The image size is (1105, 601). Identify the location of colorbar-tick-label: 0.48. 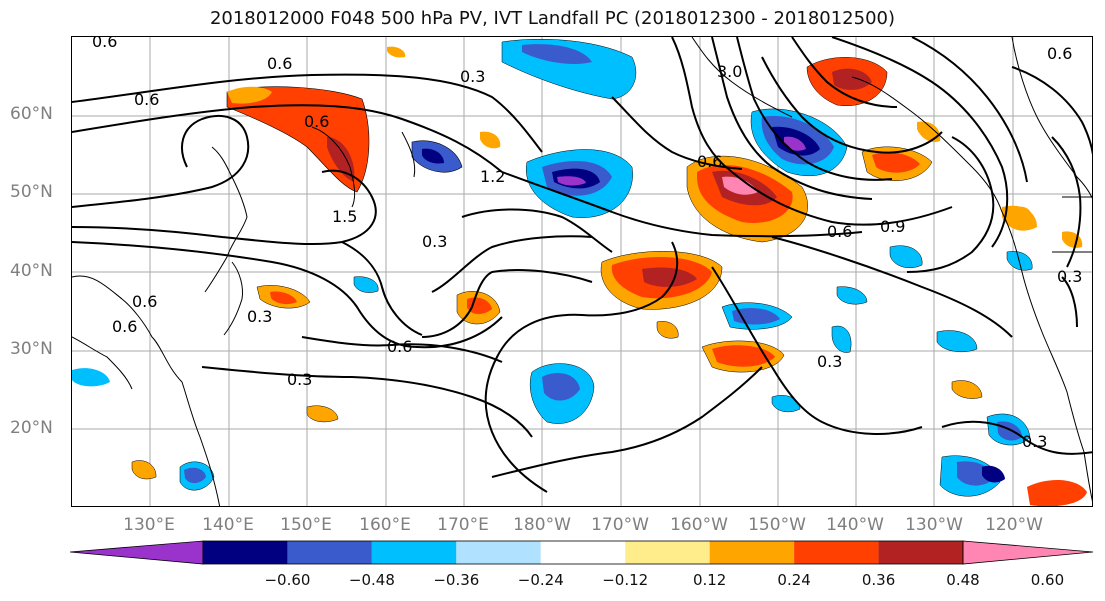
(963, 580).